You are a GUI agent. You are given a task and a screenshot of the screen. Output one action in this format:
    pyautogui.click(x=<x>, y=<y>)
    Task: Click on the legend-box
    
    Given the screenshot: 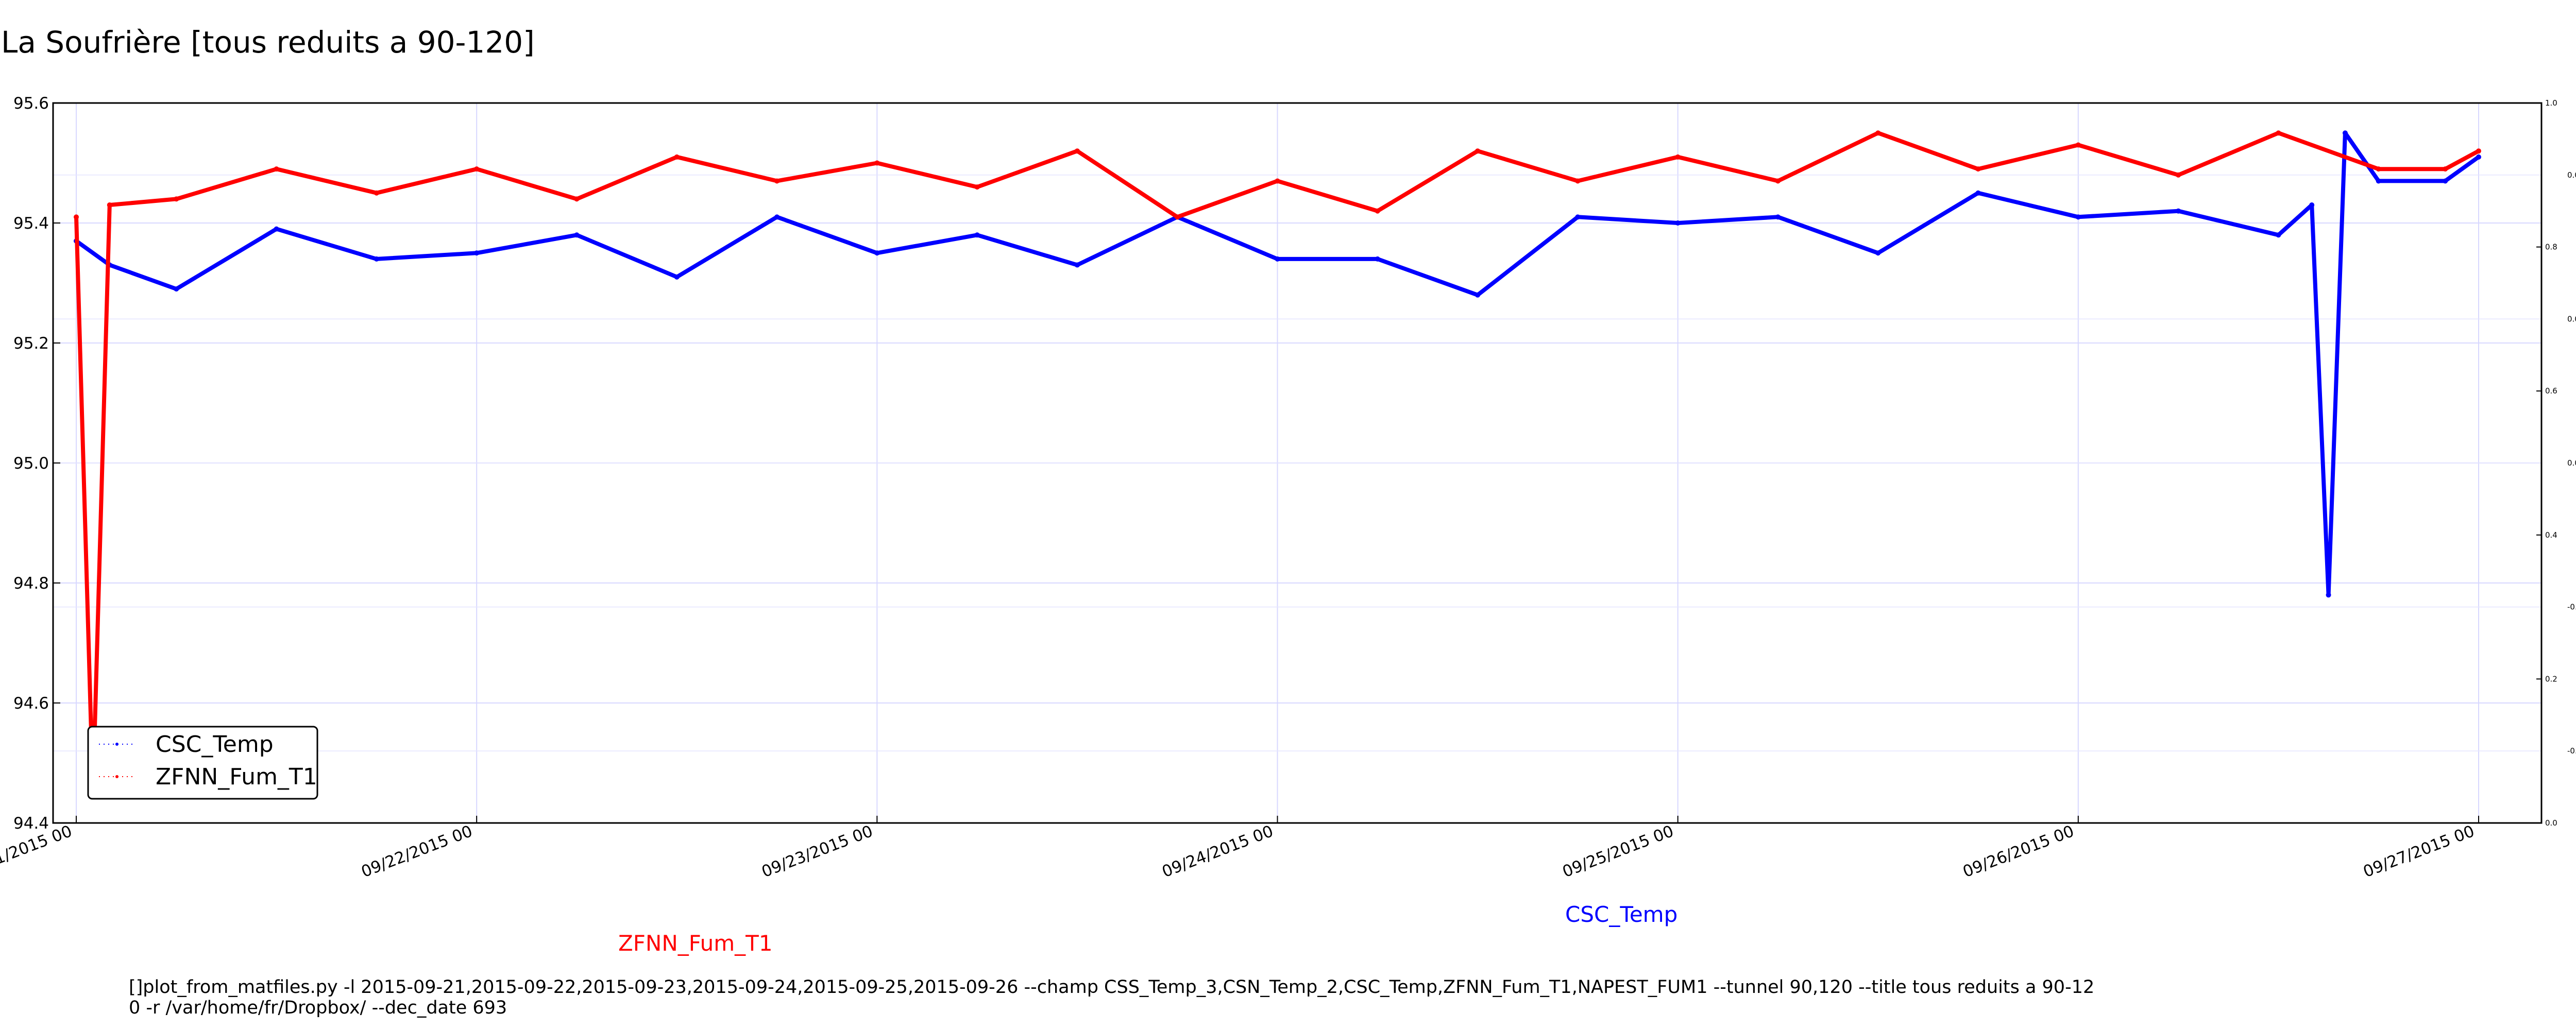 What is the action you would take?
    pyautogui.click(x=202, y=763)
    